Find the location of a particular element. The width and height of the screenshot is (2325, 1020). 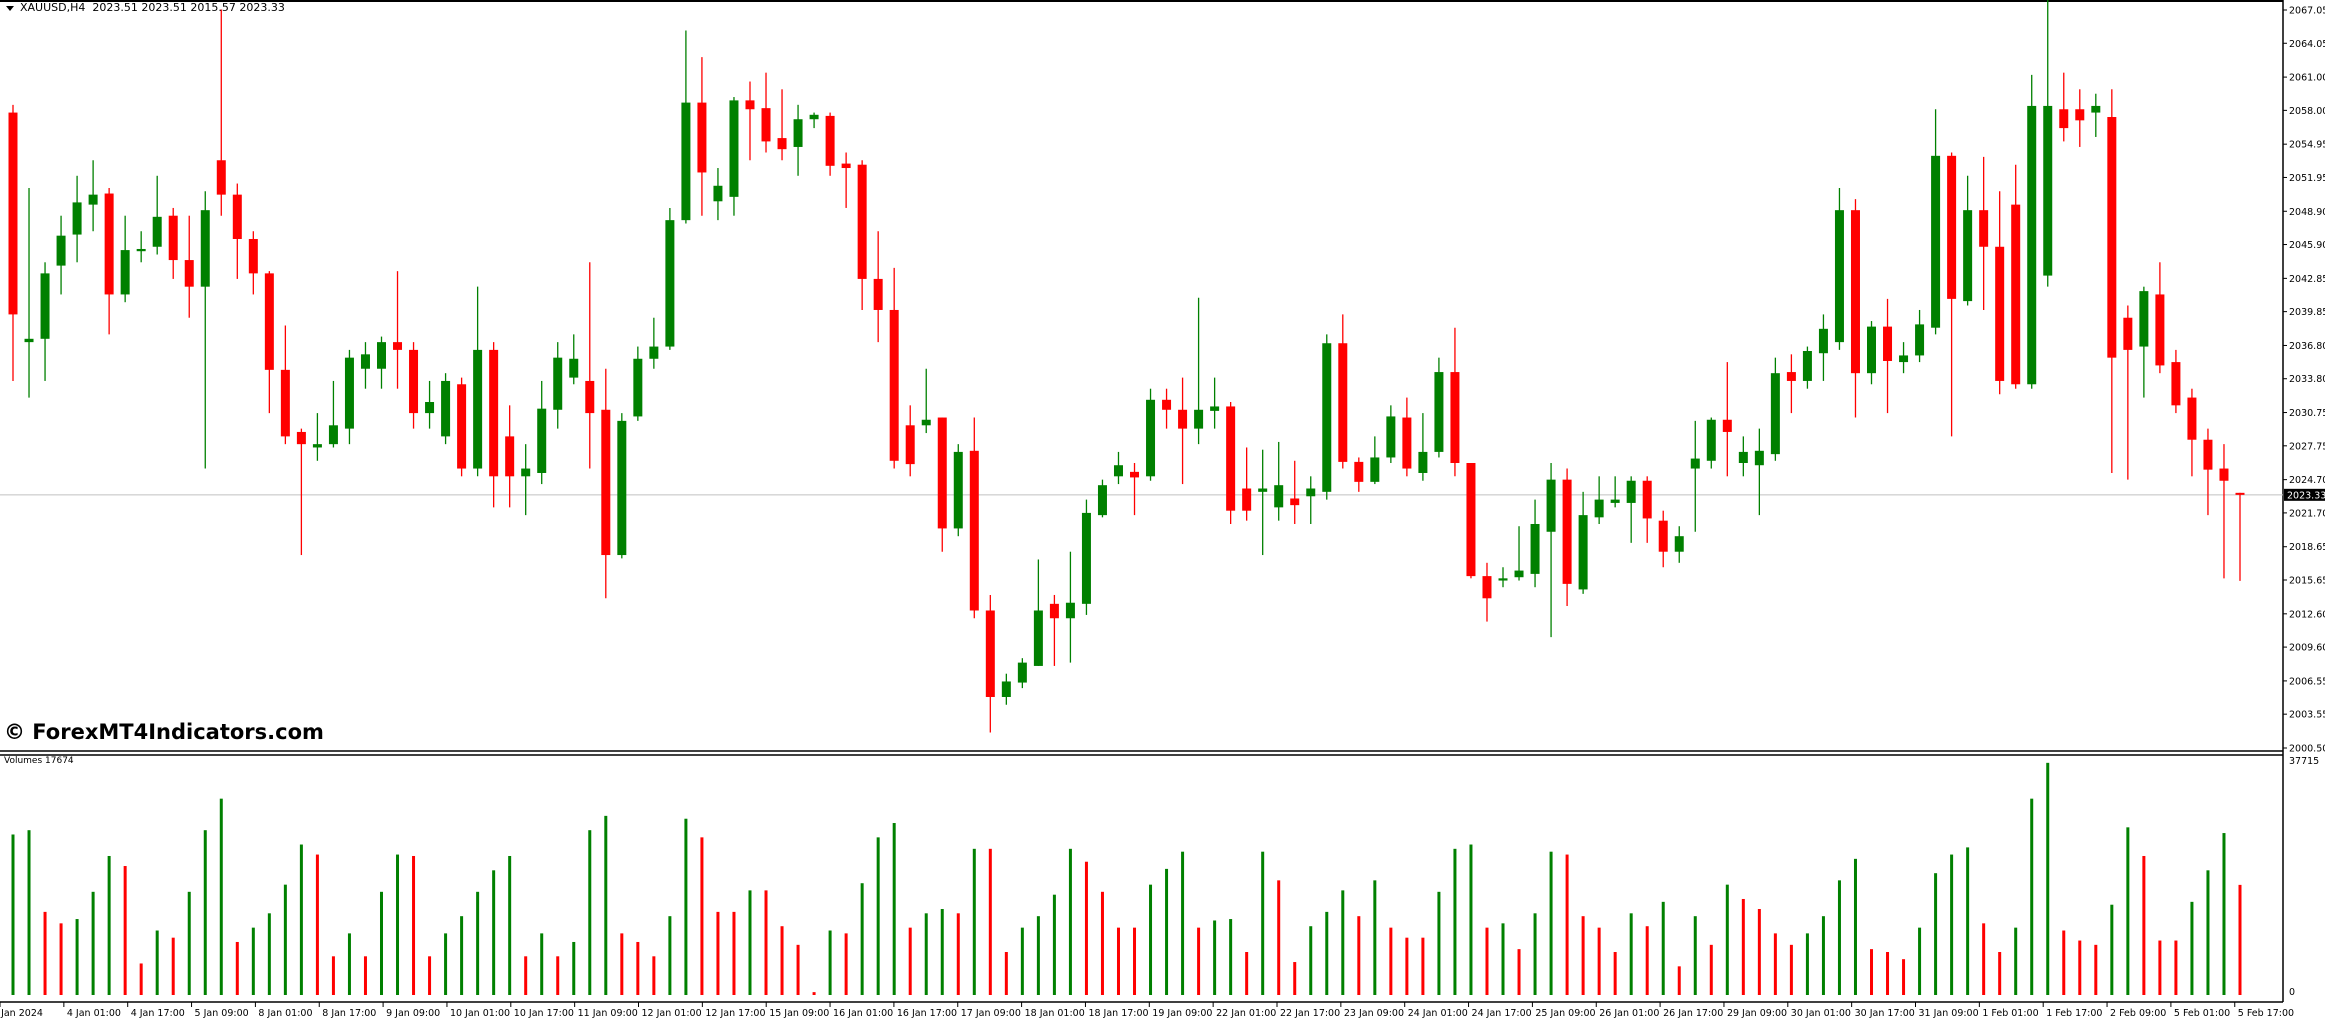

price-tick-label: 2042.85 is located at coordinates (2307, 279).